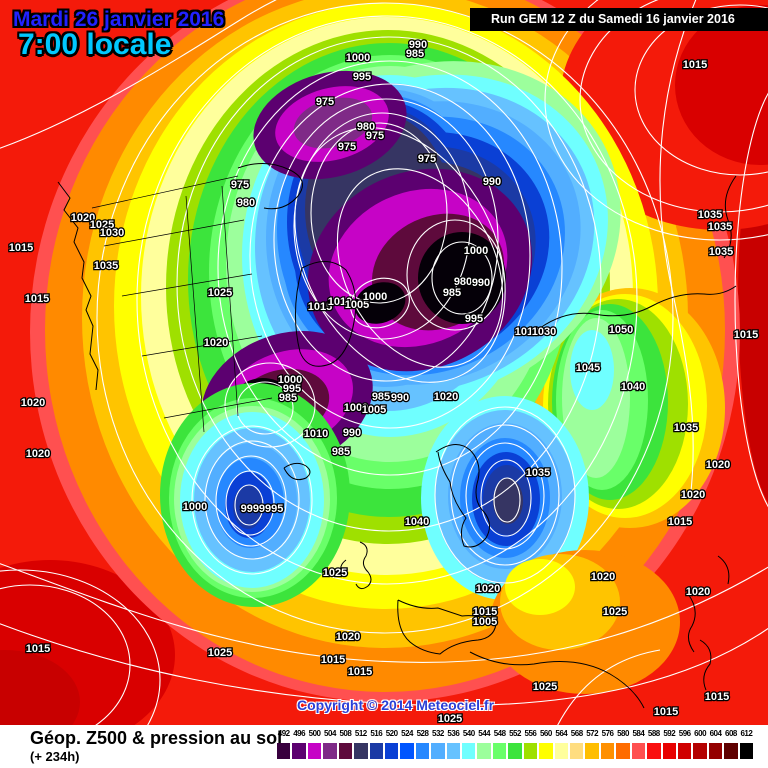  Describe the element at coordinates (669, 733) in the screenshot. I see `colorbar-value: 592` at that location.